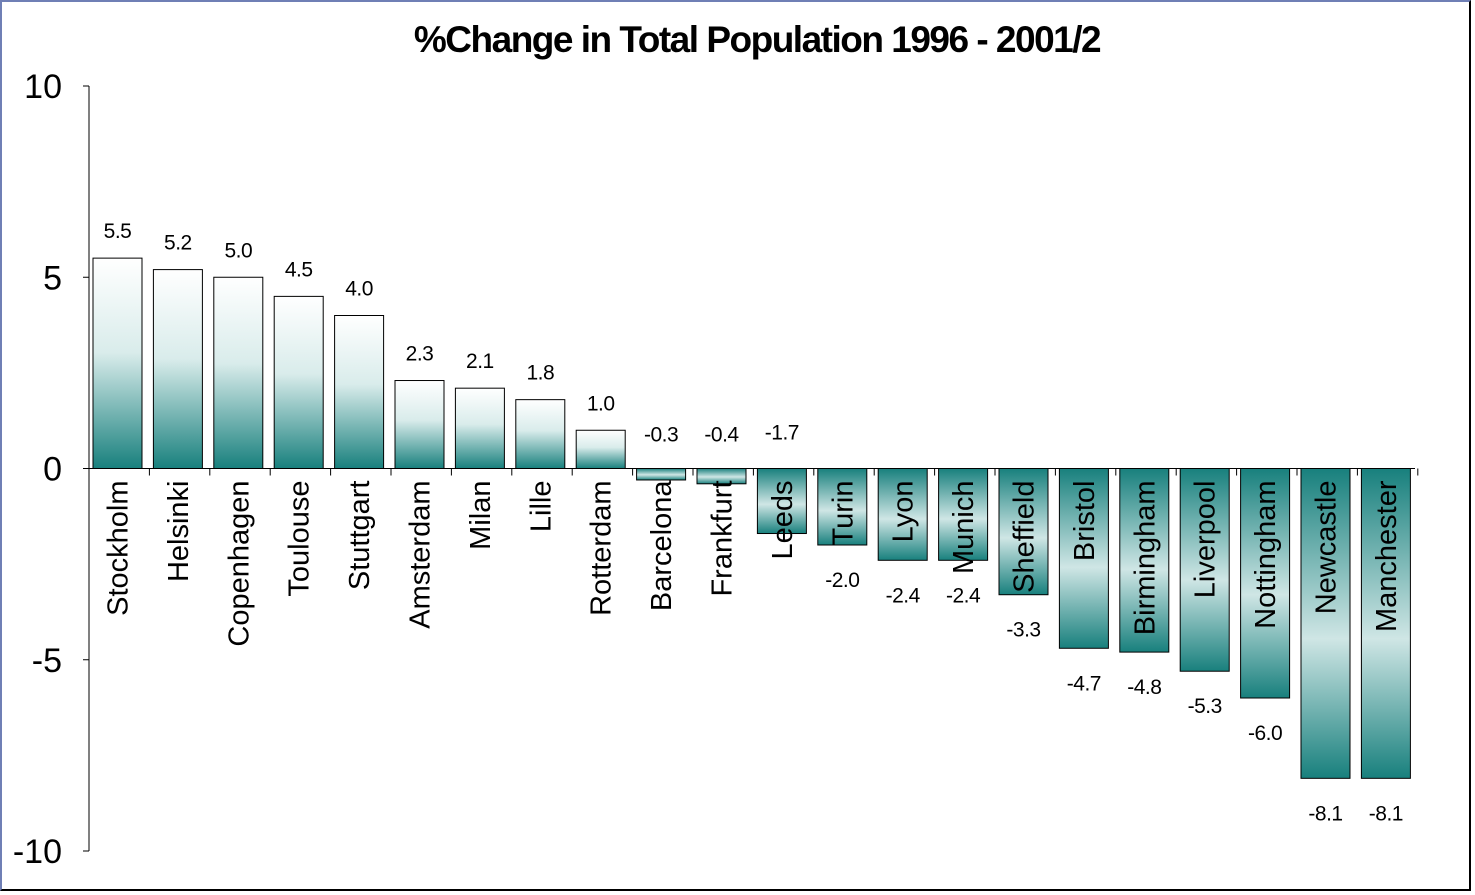  Describe the element at coordinates (1144, 687) in the screenshot. I see `value-label: -4.8` at that location.